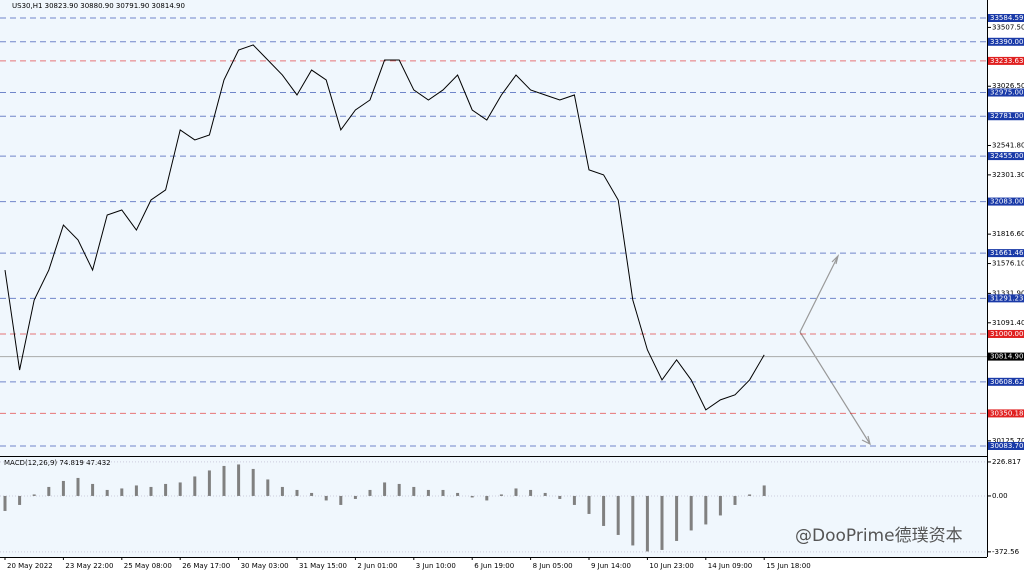 Image resolution: width=1024 pixels, height=574 pixels. What do you see at coordinates (1006, 462) in the screenshot?
I see `y-tick-label: 226.817` at bounding box center [1006, 462].